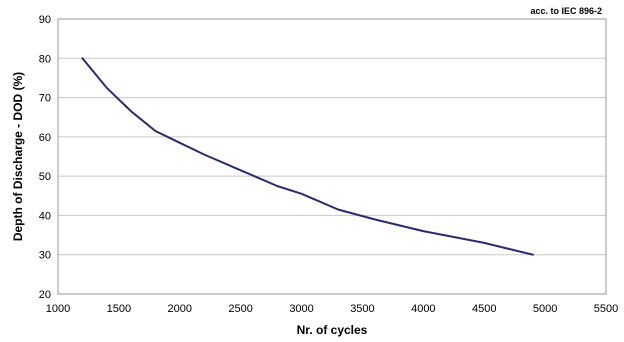  I want to click on y-tick-labels: 20 30 40 50 60 70 80 90, so click(45, 157).